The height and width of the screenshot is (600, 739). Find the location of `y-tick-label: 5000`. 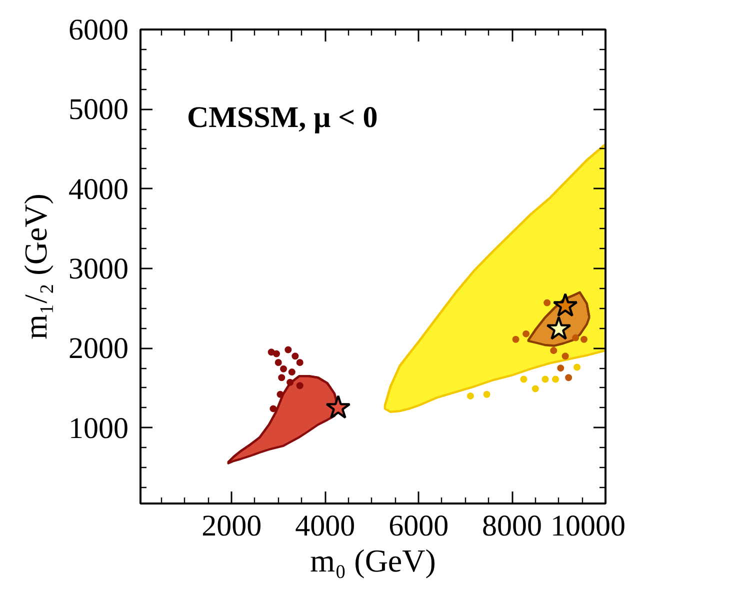

y-tick-label: 5000 is located at coordinates (98, 109).